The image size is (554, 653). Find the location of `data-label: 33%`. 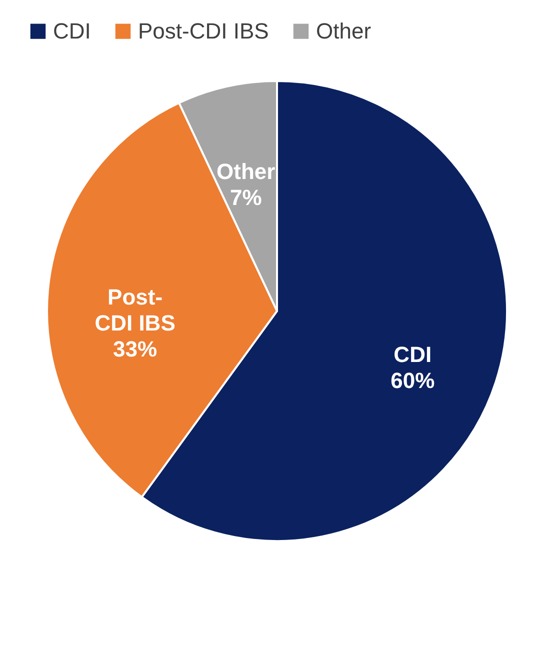

data-label: 33% is located at coordinates (135, 349).